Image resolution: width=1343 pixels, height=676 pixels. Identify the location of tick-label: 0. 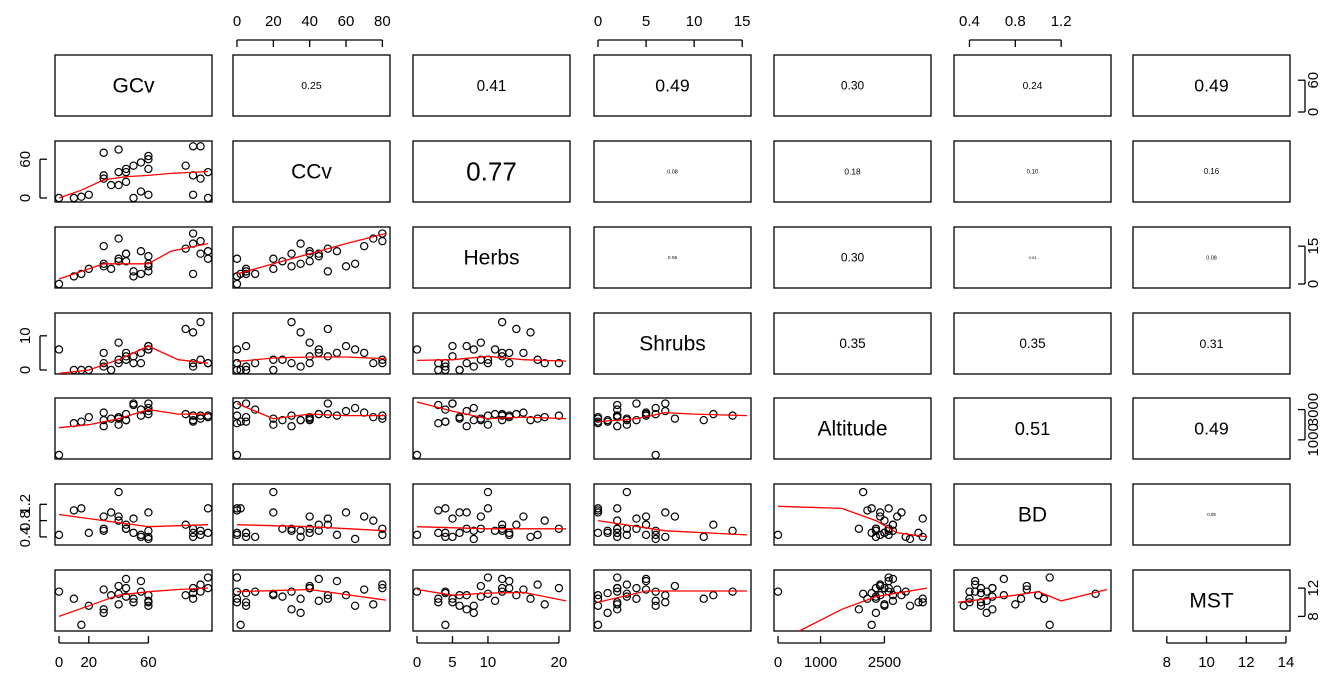
(417, 662).